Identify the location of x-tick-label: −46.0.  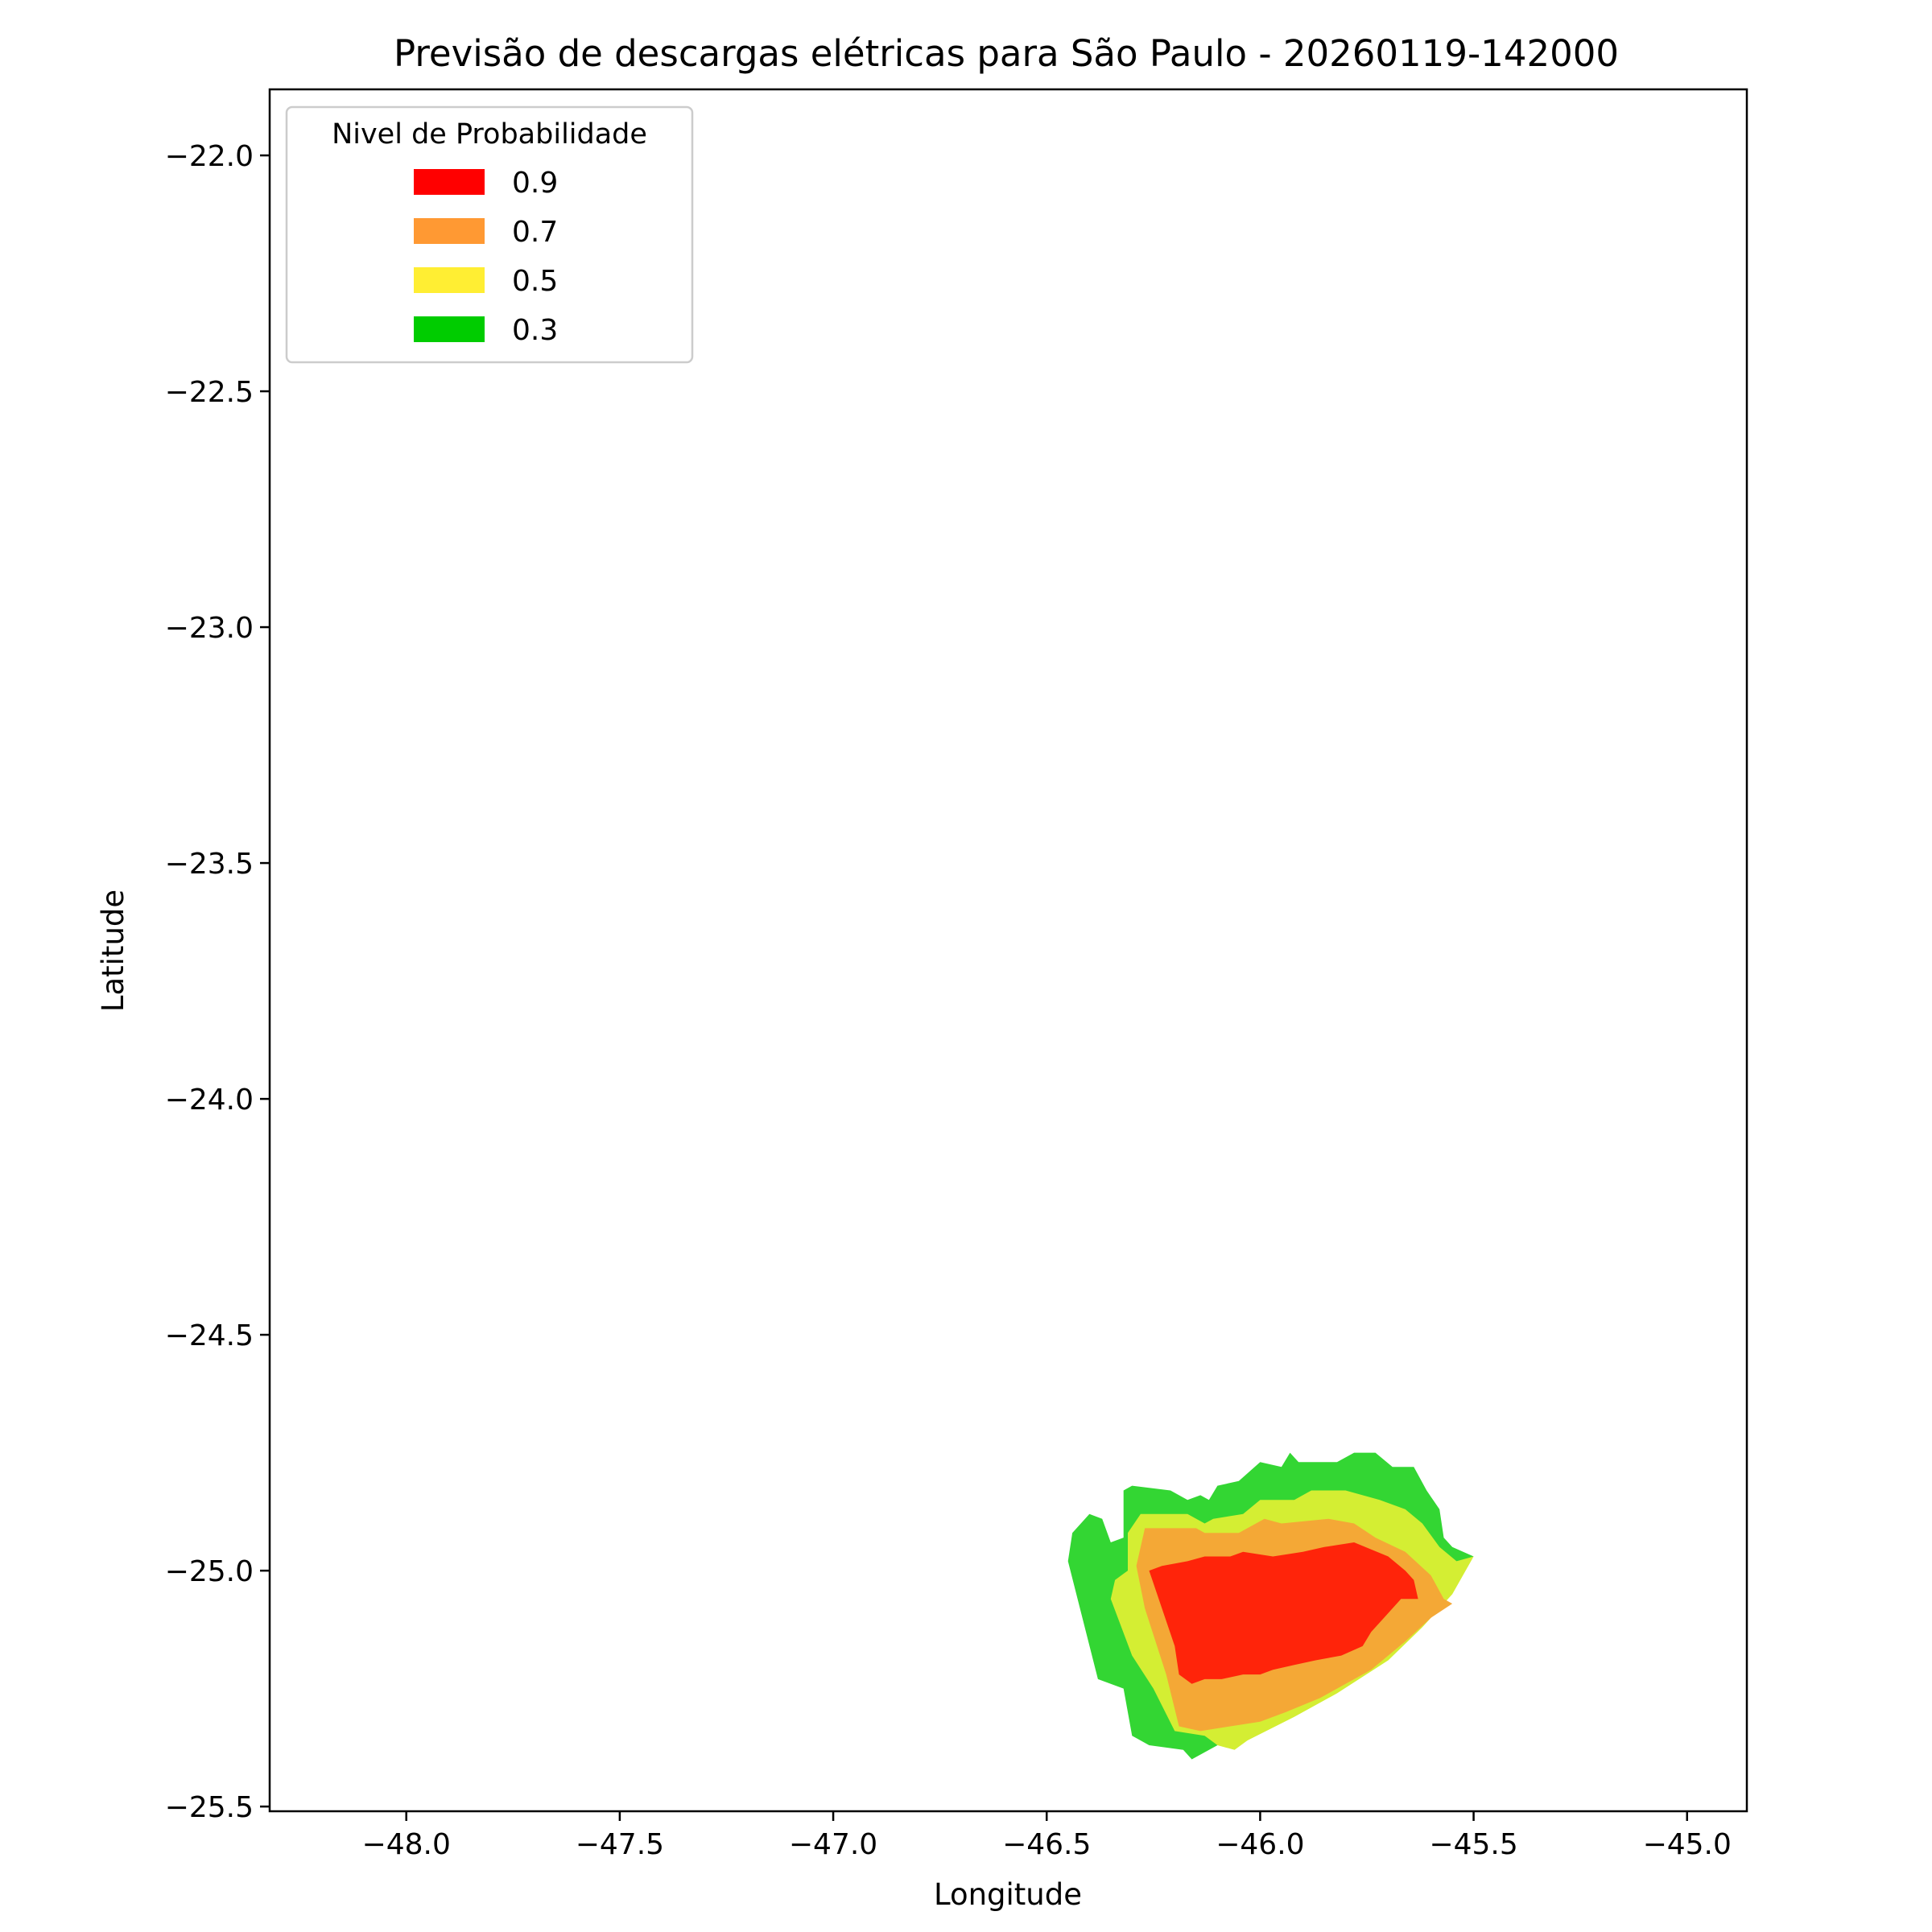
(1260, 1845).